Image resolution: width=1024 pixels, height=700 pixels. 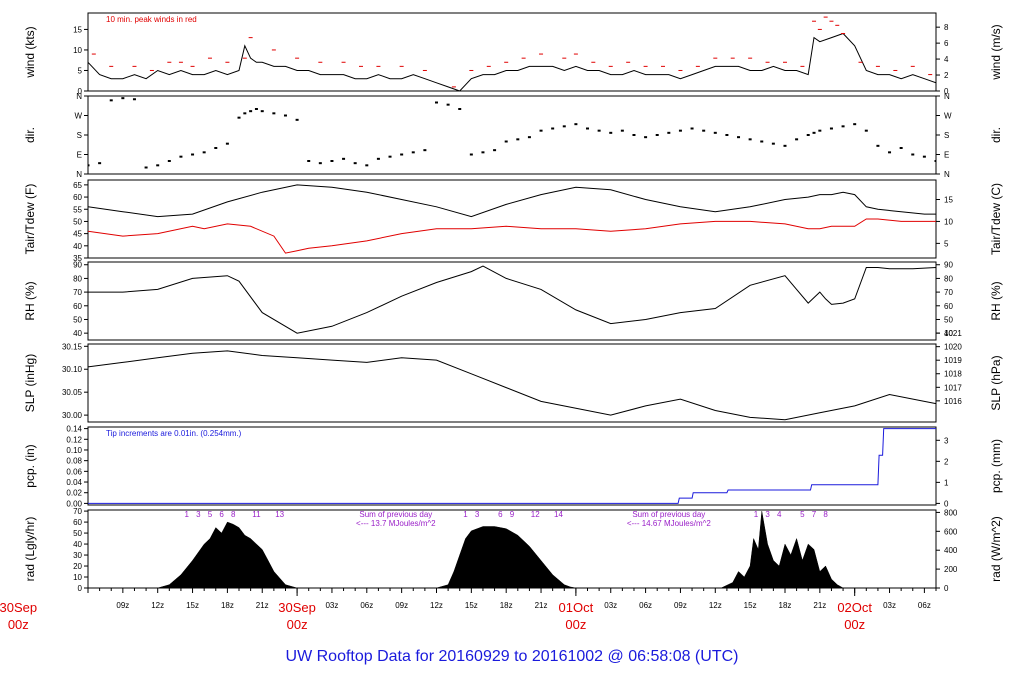 I want to click on pcp-ytick-right-label: 2, so click(x=946, y=461).